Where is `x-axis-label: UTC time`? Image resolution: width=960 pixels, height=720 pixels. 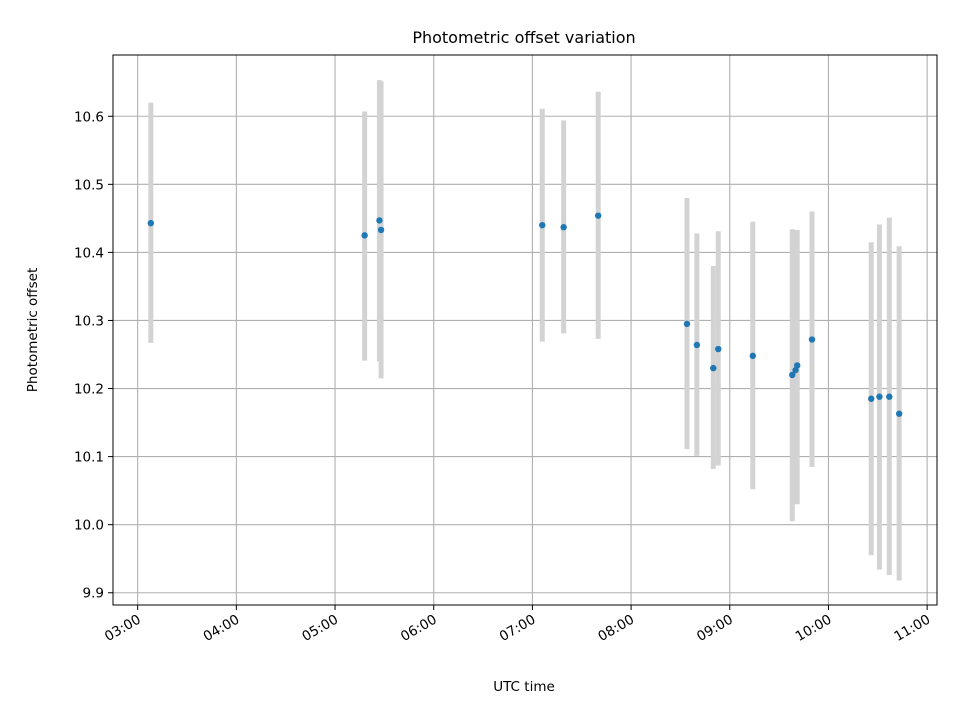
x-axis-label: UTC time is located at coordinates (524, 687).